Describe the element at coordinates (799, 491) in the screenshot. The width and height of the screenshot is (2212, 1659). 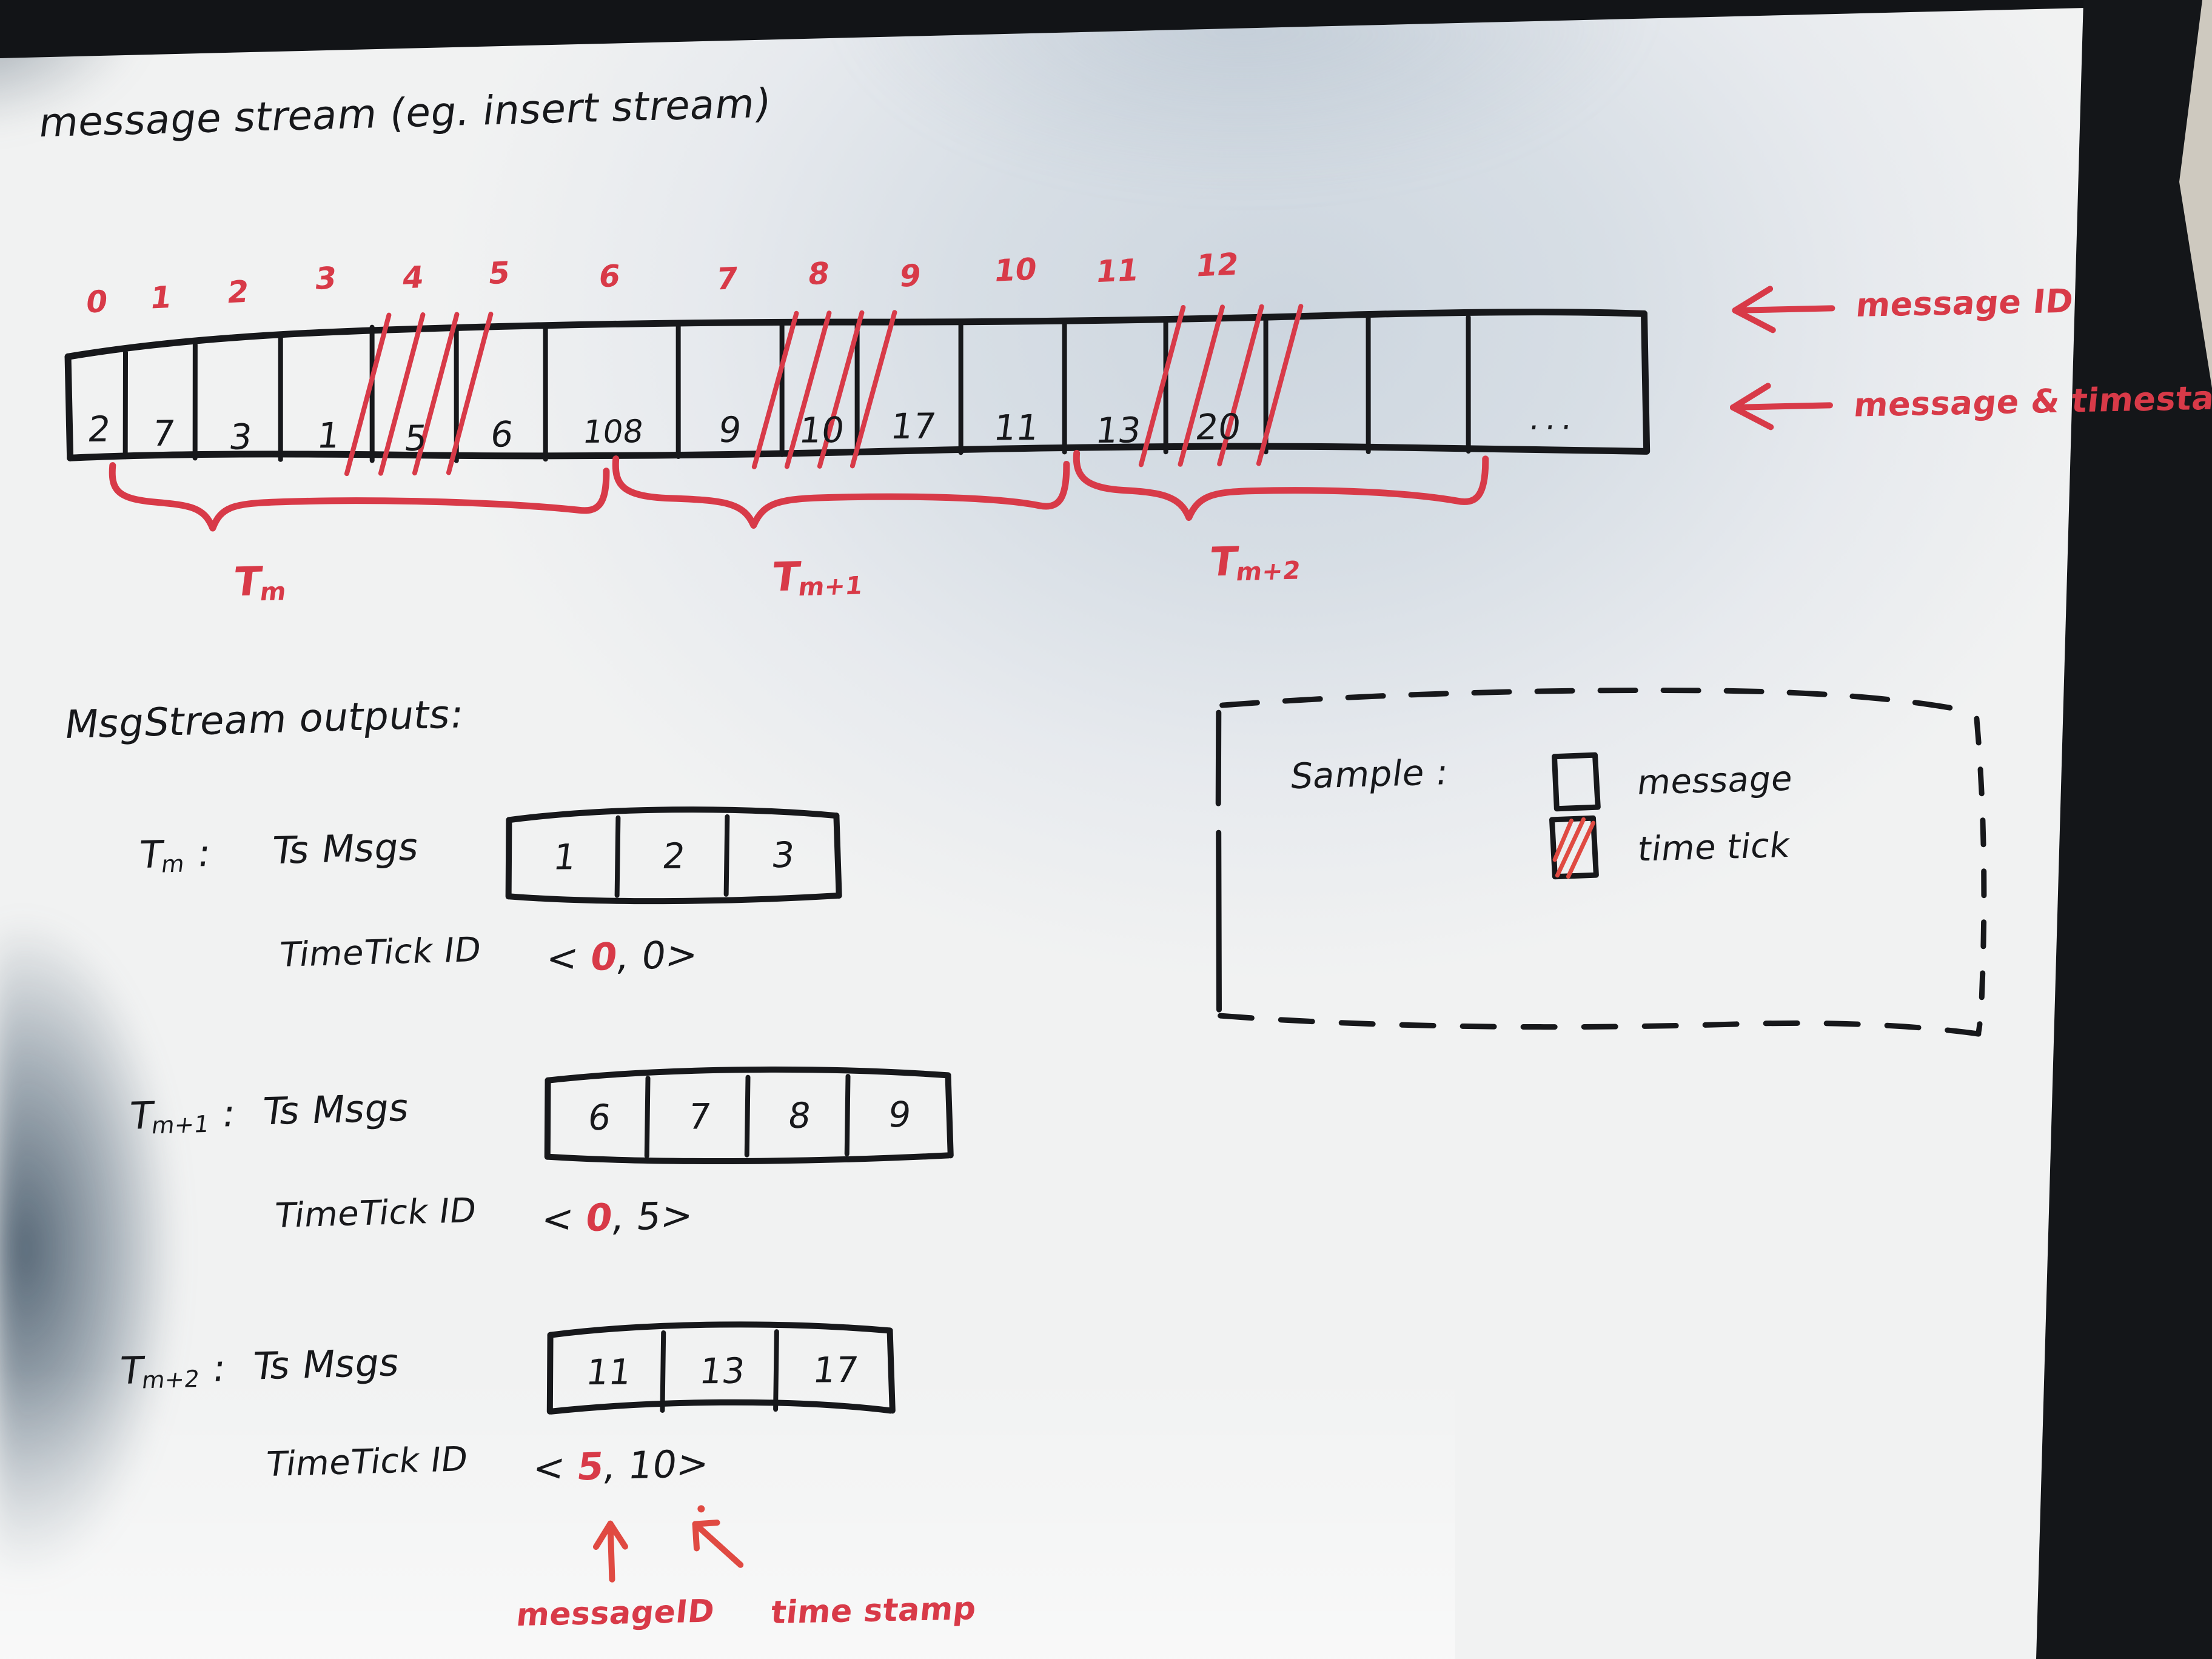
I see `period-braces` at that location.